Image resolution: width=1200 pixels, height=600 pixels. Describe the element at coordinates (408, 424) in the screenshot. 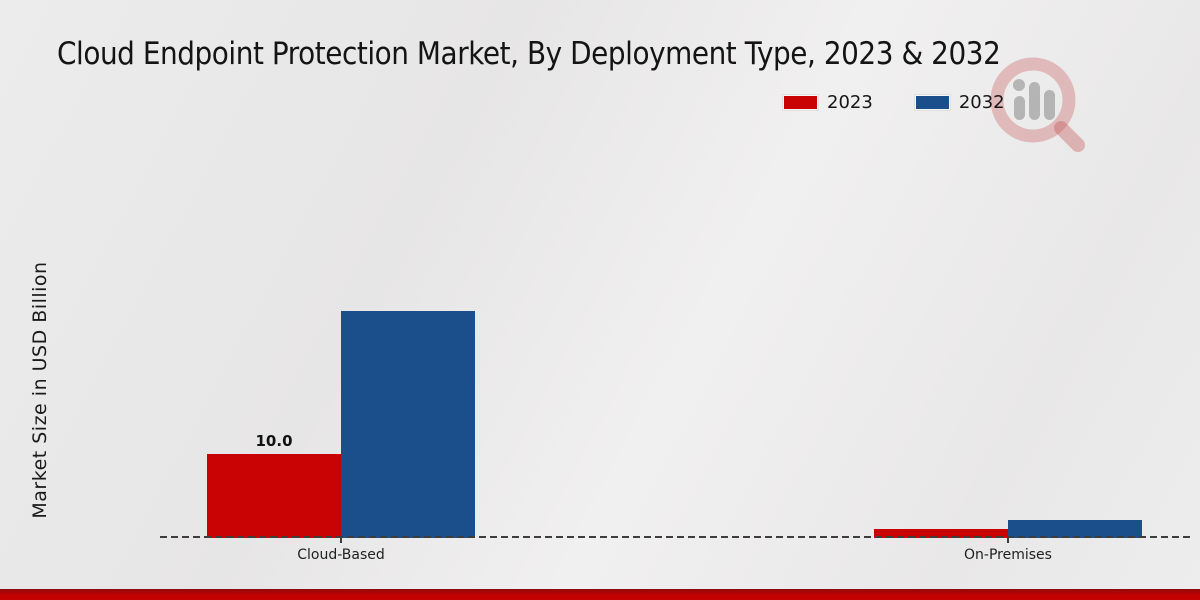

I see `bar-2032-cloud-based` at that location.